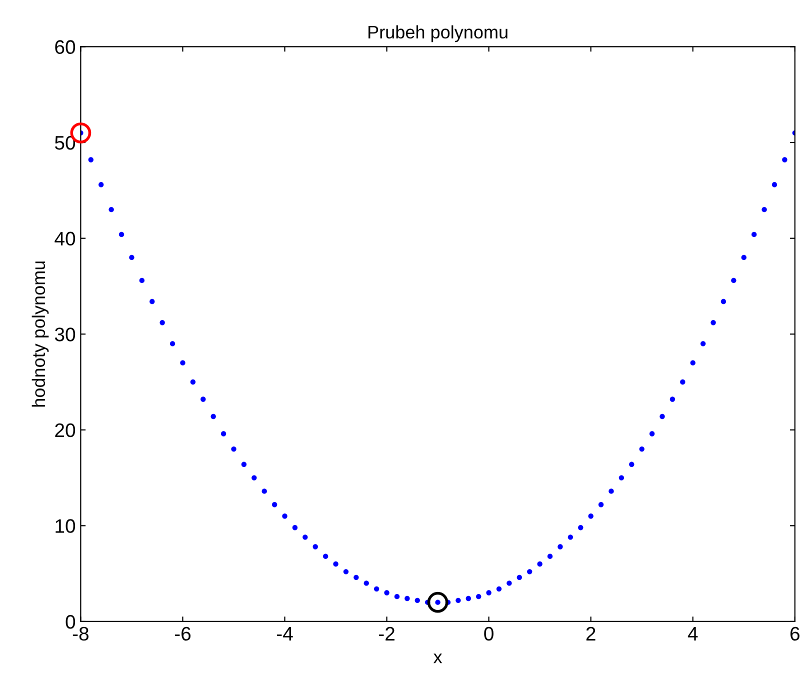 The image size is (807, 677). What do you see at coordinates (65, 239) in the screenshot?
I see `y-tick-label: 40` at bounding box center [65, 239].